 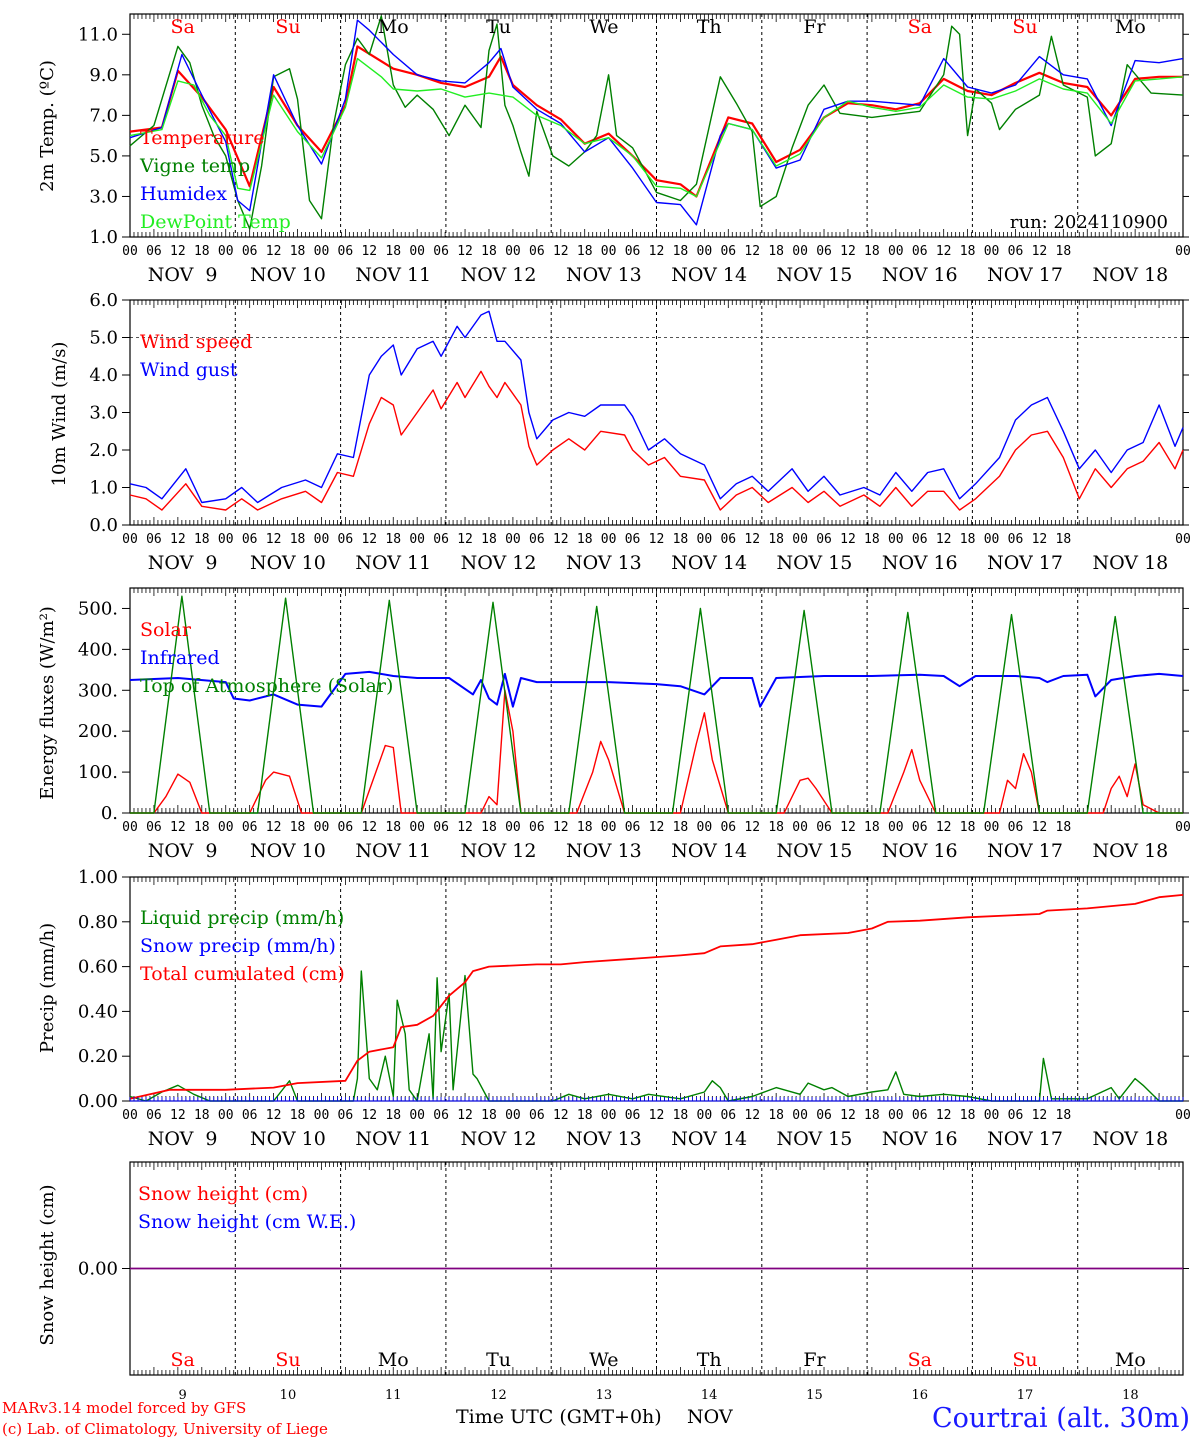 What do you see at coordinates (103, 237) in the screenshot?
I see `y-tick-label: 1.0` at bounding box center [103, 237].